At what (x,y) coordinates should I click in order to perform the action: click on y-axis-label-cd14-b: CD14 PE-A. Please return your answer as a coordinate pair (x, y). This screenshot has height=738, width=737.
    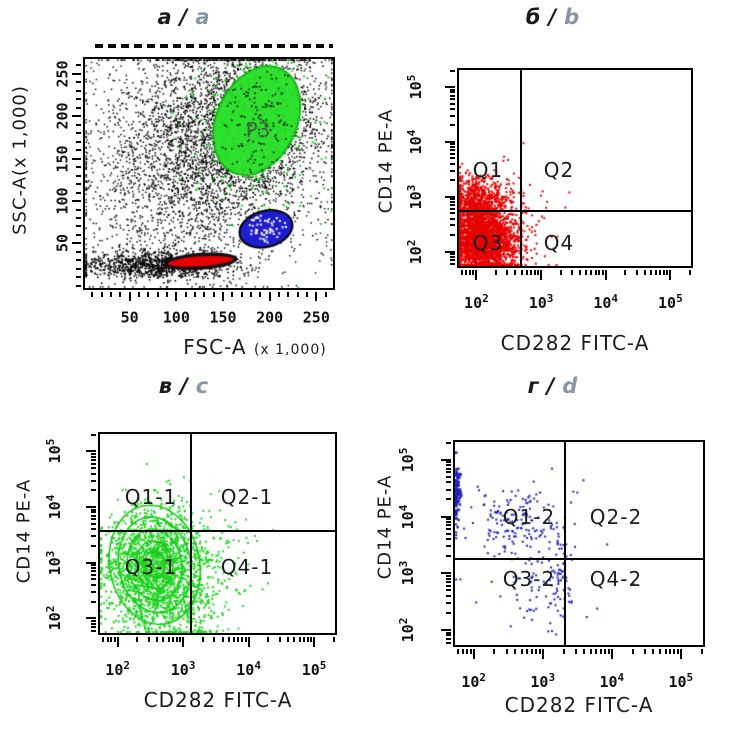
    Looking at the image, I should click on (386, 161).